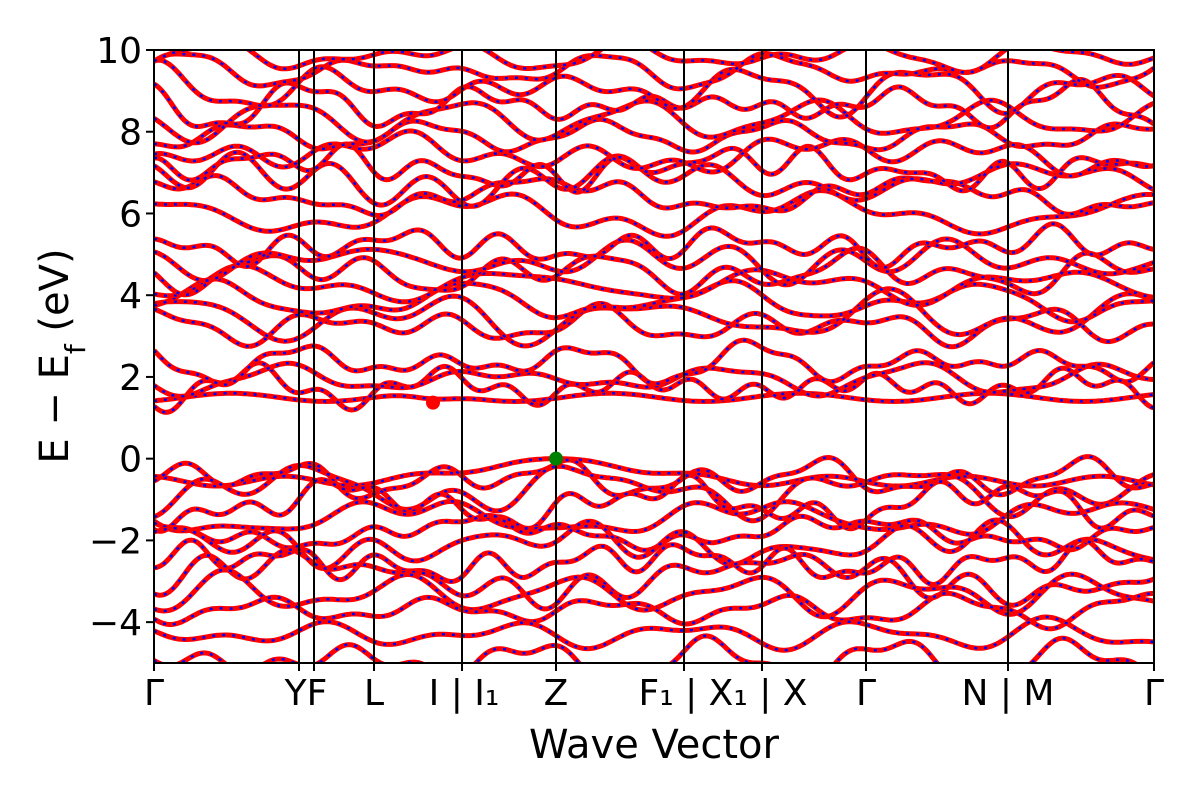 This screenshot has height=800, width=1200. Describe the element at coordinates (464, 693) in the screenshot. I see `x-tick-label: I | I₁` at that location.